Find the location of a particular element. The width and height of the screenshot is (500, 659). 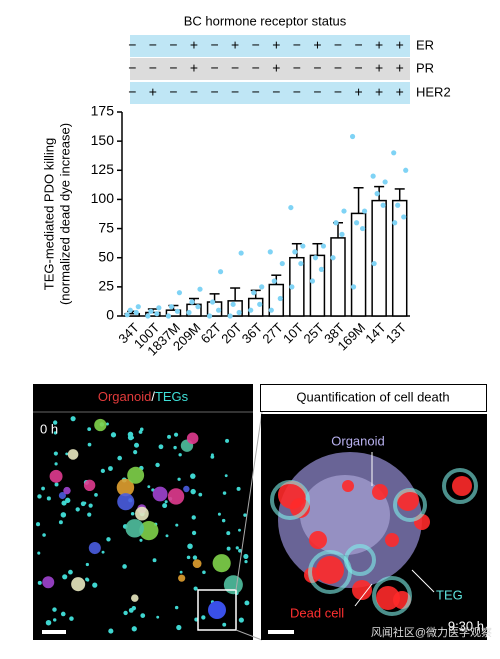

status-name: PR is located at coordinates (425, 67).